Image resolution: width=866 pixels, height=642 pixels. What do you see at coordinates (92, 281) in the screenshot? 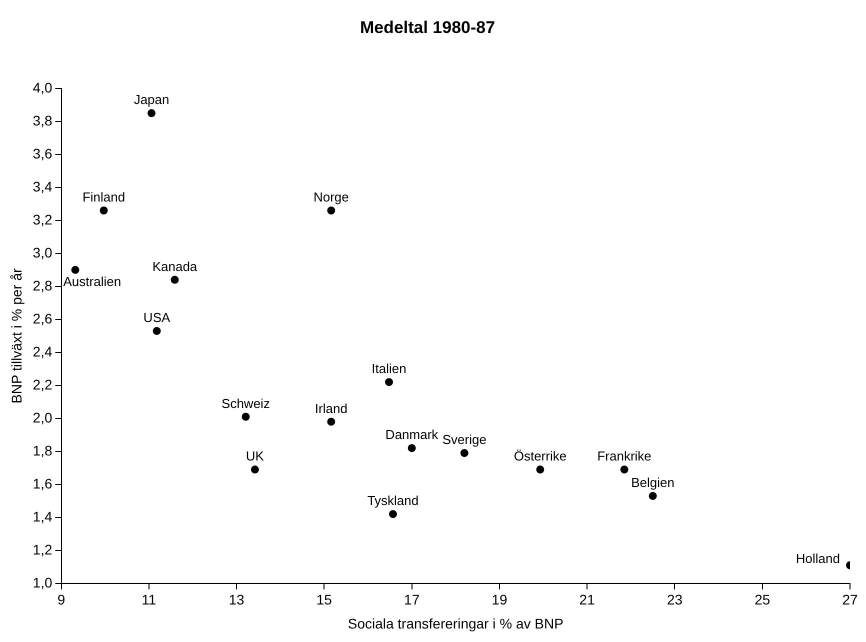
I see `annotation: Australien` at bounding box center [92, 281].